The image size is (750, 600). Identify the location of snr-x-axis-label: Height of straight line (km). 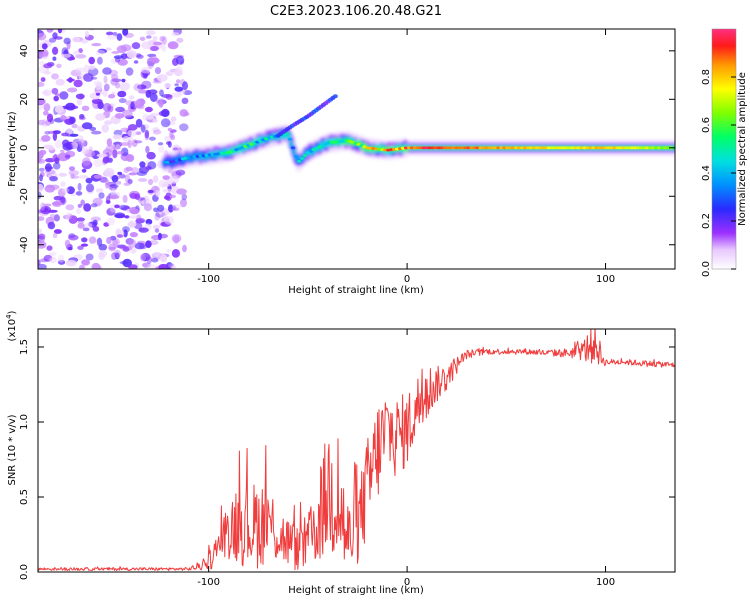
(356, 590).